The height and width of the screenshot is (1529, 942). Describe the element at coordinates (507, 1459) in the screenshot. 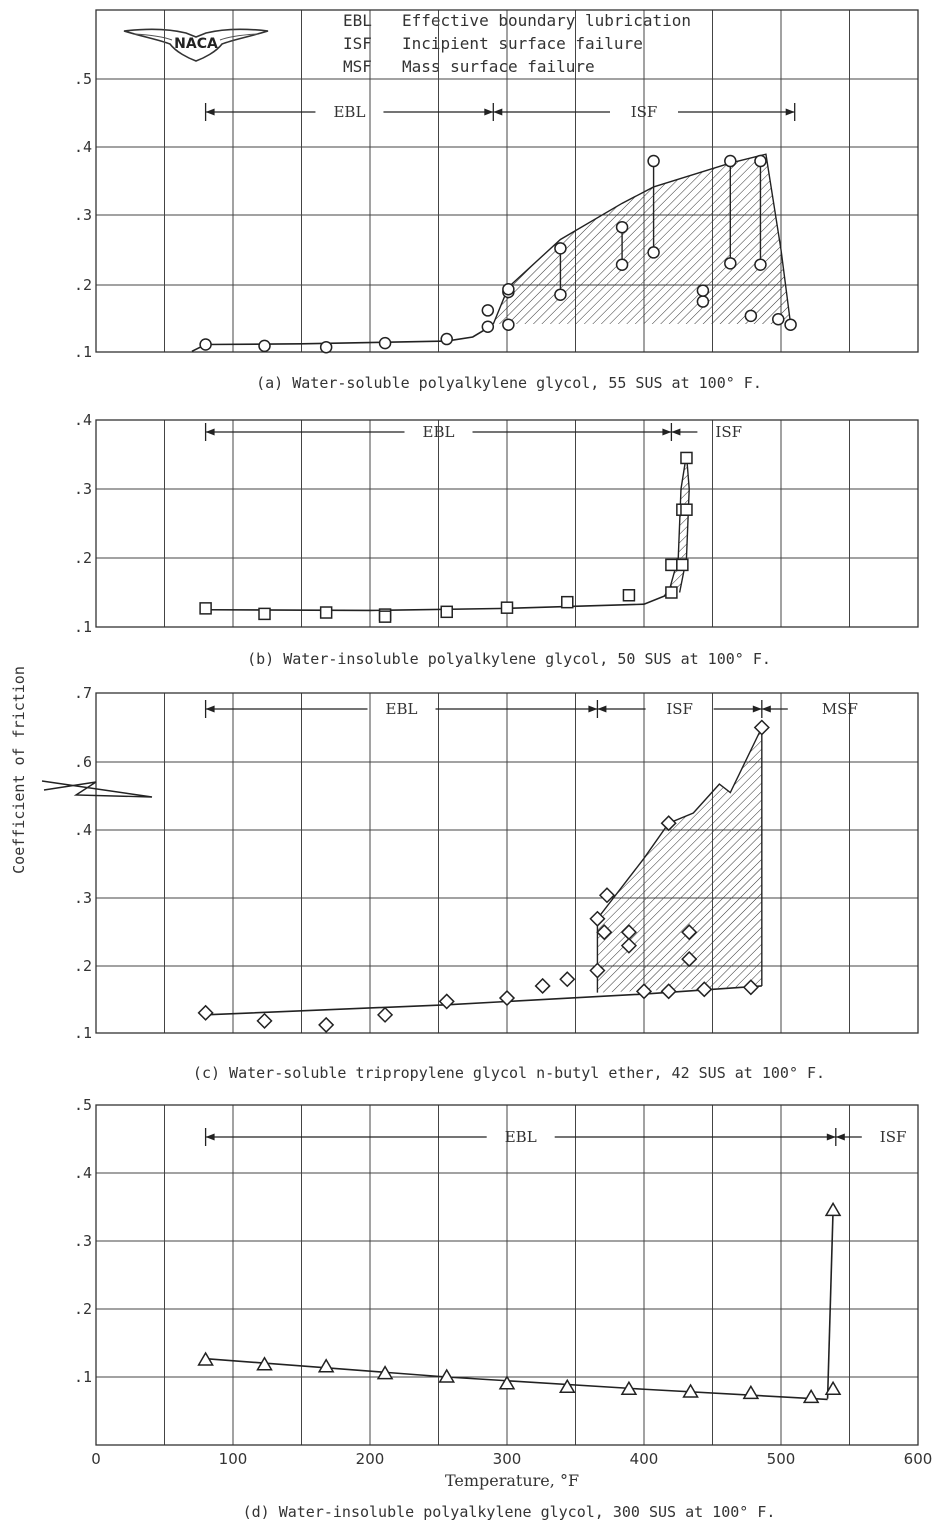

I see `x-tick-label: 300` at that location.